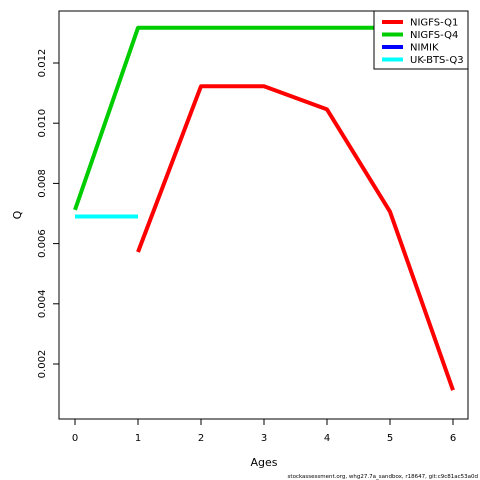  What do you see at coordinates (453, 438) in the screenshot?
I see `x-tick-label: 6` at bounding box center [453, 438].